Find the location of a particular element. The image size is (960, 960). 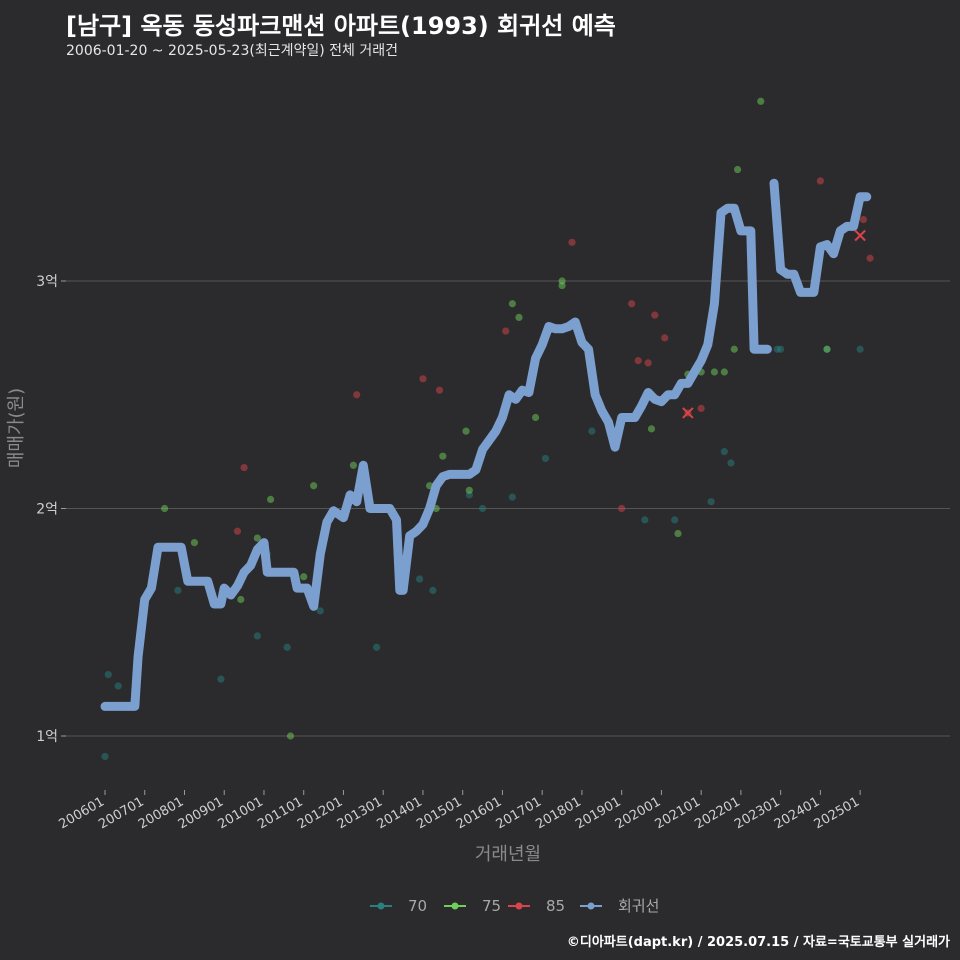

y-tick-label-2: 3억 is located at coordinates (47, 282).